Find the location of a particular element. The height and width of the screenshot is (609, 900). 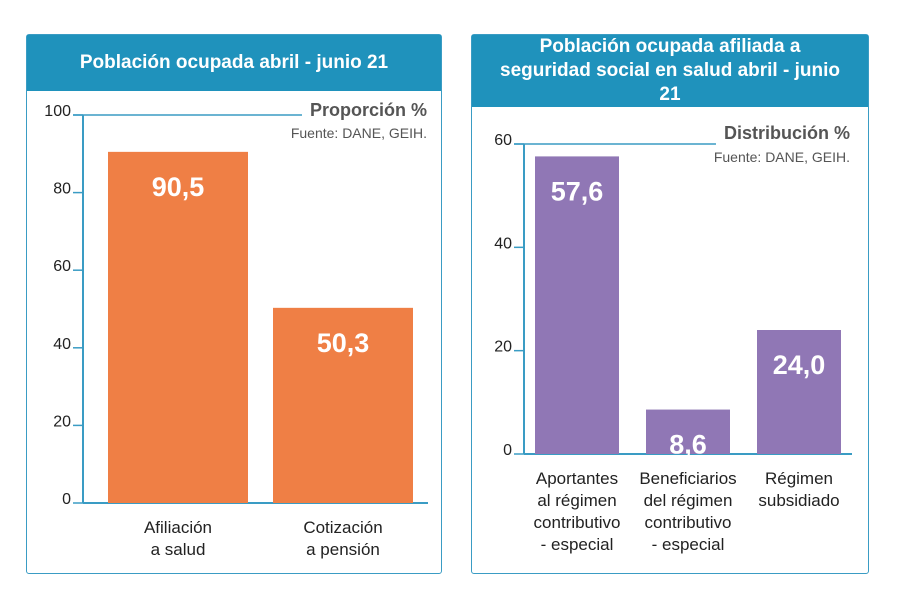

chart-title-left: Población ocupada abril - junio 21 is located at coordinates (234, 63).